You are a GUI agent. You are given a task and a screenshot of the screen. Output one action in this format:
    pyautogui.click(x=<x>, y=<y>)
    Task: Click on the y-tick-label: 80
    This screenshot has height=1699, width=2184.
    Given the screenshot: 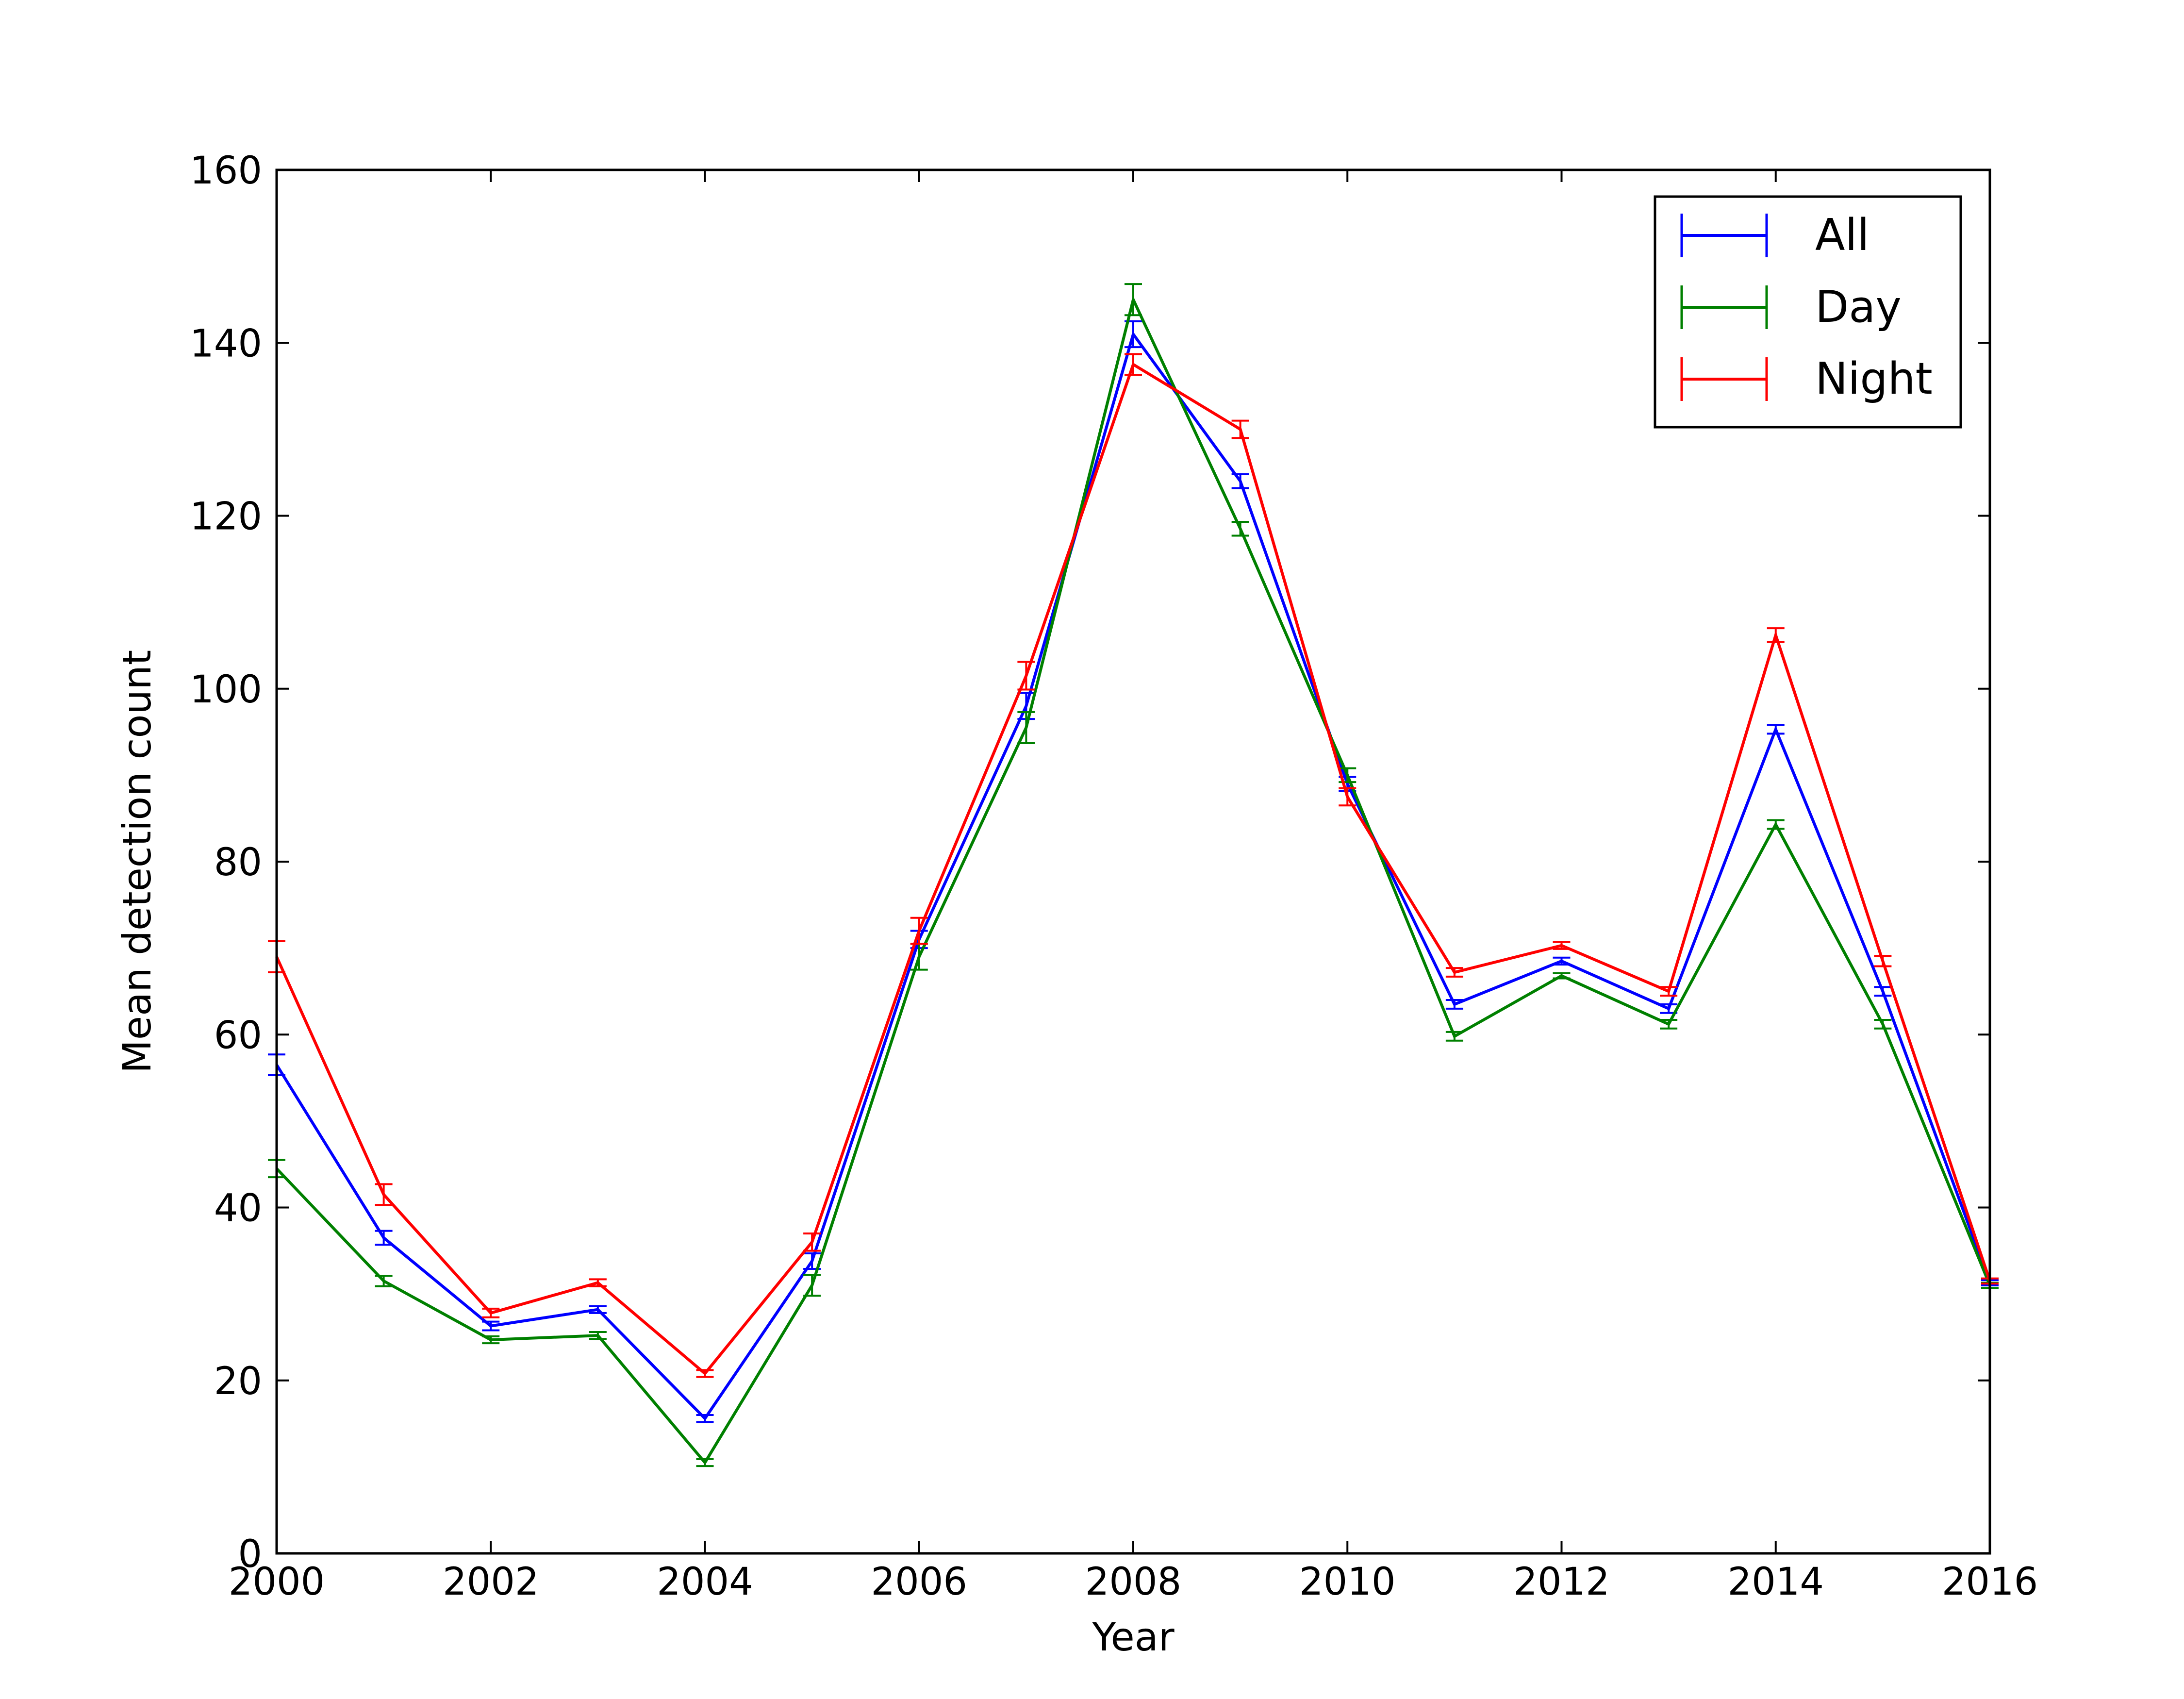 What is the action you would take?
    pyautogui.click(x=238, y=862)
    